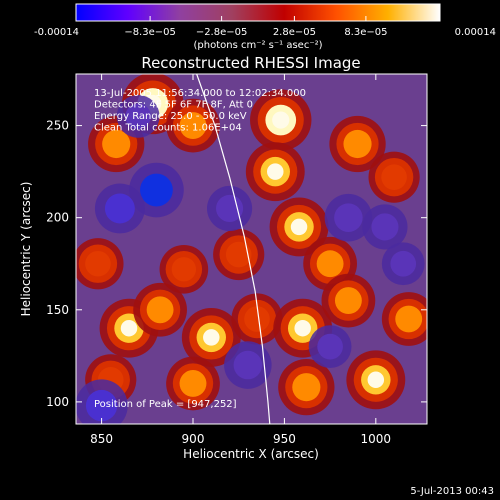  Describe the element at coordinates (57, 402) in the screenshot. I see `y-tick-label: 100` at that location.